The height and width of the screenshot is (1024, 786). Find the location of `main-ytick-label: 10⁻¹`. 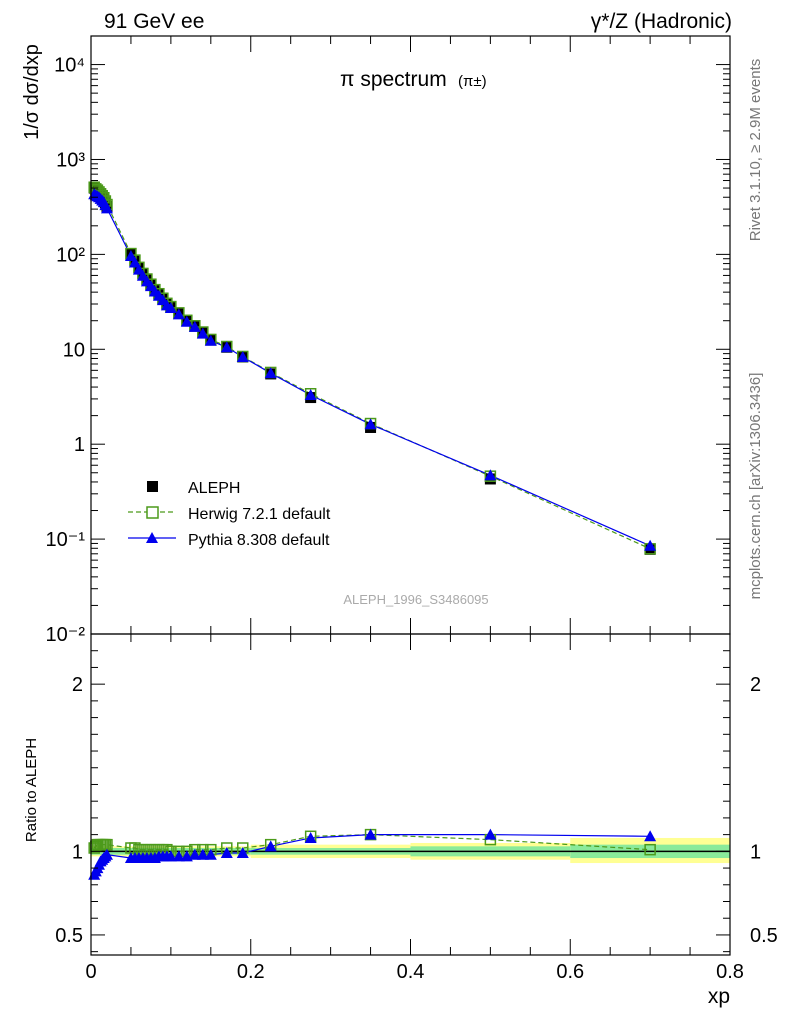

main-ytick-label: 10⁻¹ is located at coordinates (66, 540).